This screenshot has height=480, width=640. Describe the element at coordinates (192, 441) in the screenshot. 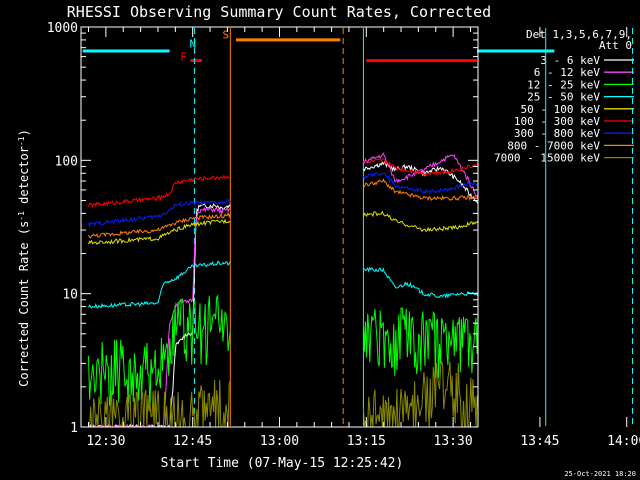

I see `x-tick-label: 12:45` at that location.